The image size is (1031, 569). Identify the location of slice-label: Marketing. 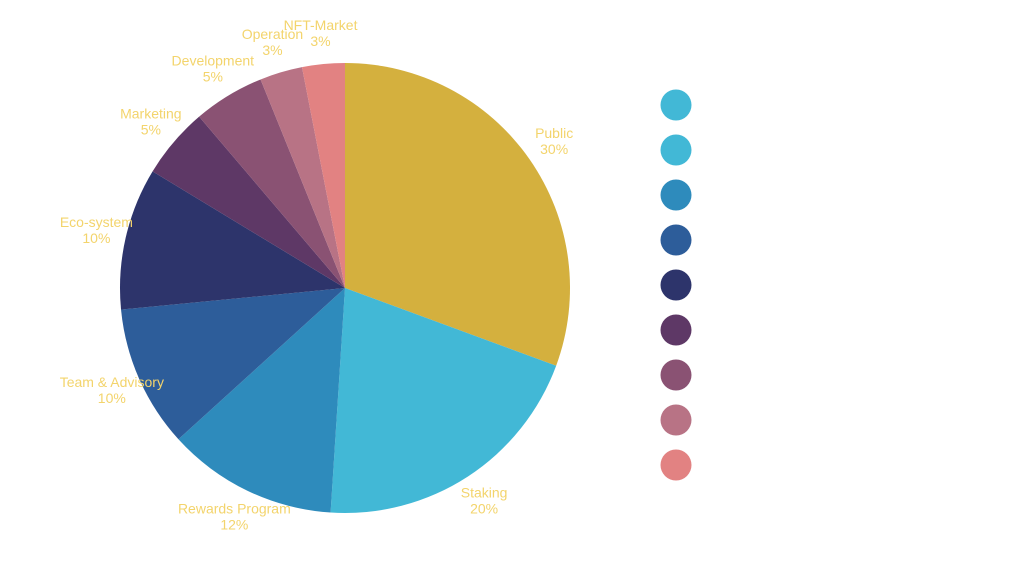
(150, 113).